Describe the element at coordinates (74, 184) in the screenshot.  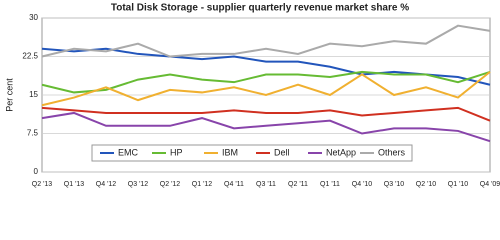
I see `x-tick-label: Q1 '13` at that location.